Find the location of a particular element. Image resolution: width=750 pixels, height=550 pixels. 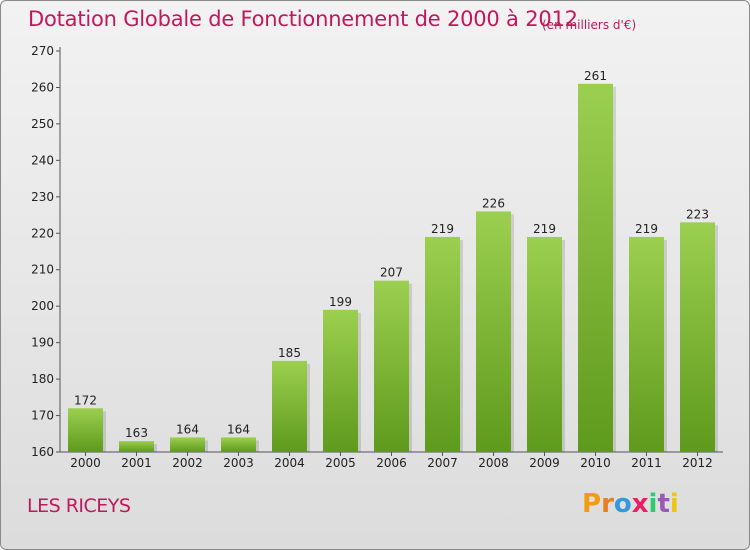

y-tick-label: 240 is located at coordinates (42, 160).